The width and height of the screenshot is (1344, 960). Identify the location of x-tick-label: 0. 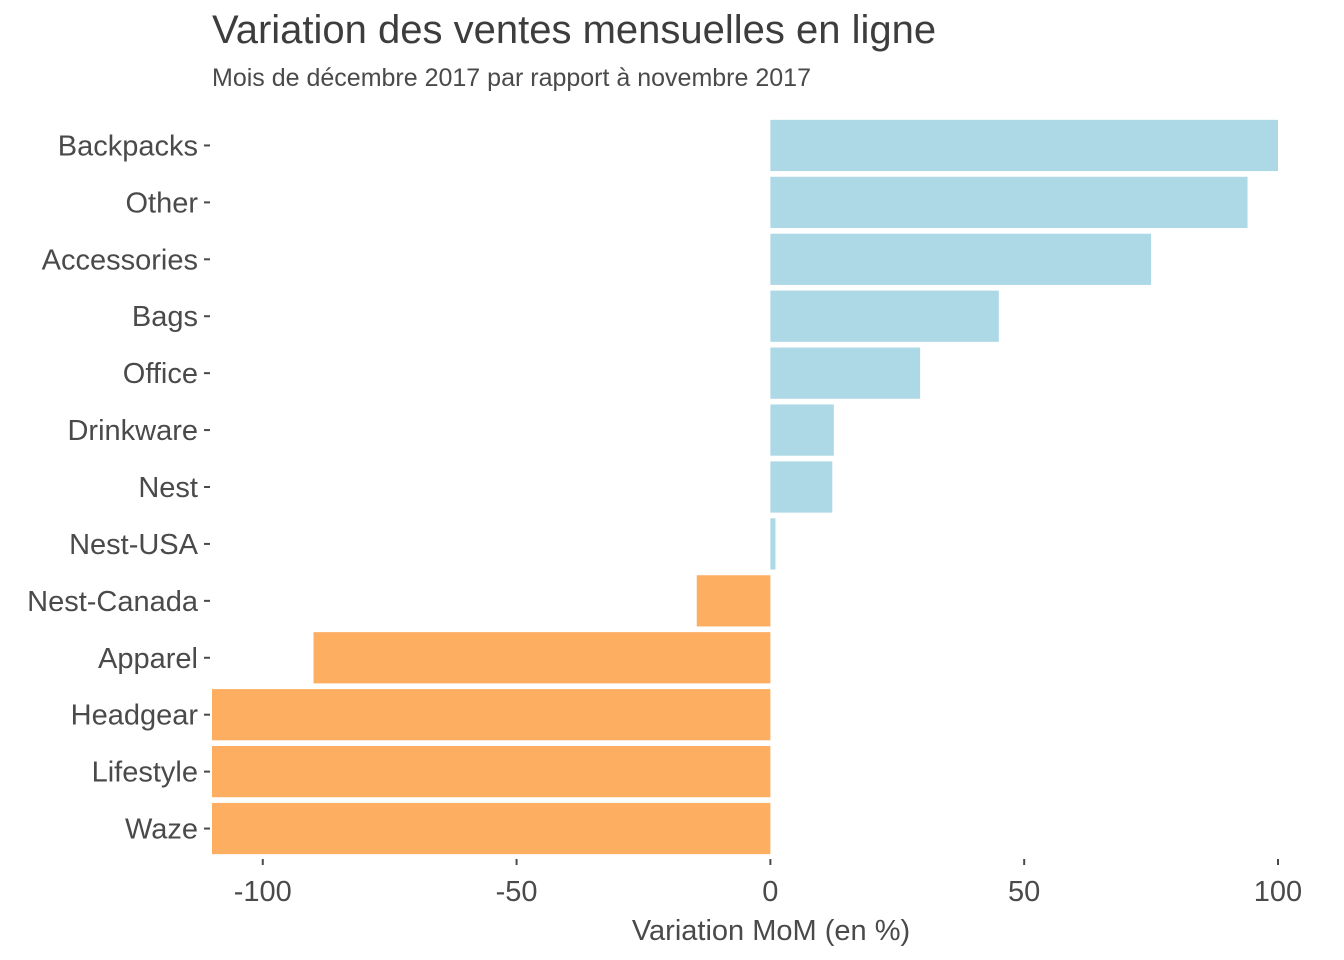
(770, 892).